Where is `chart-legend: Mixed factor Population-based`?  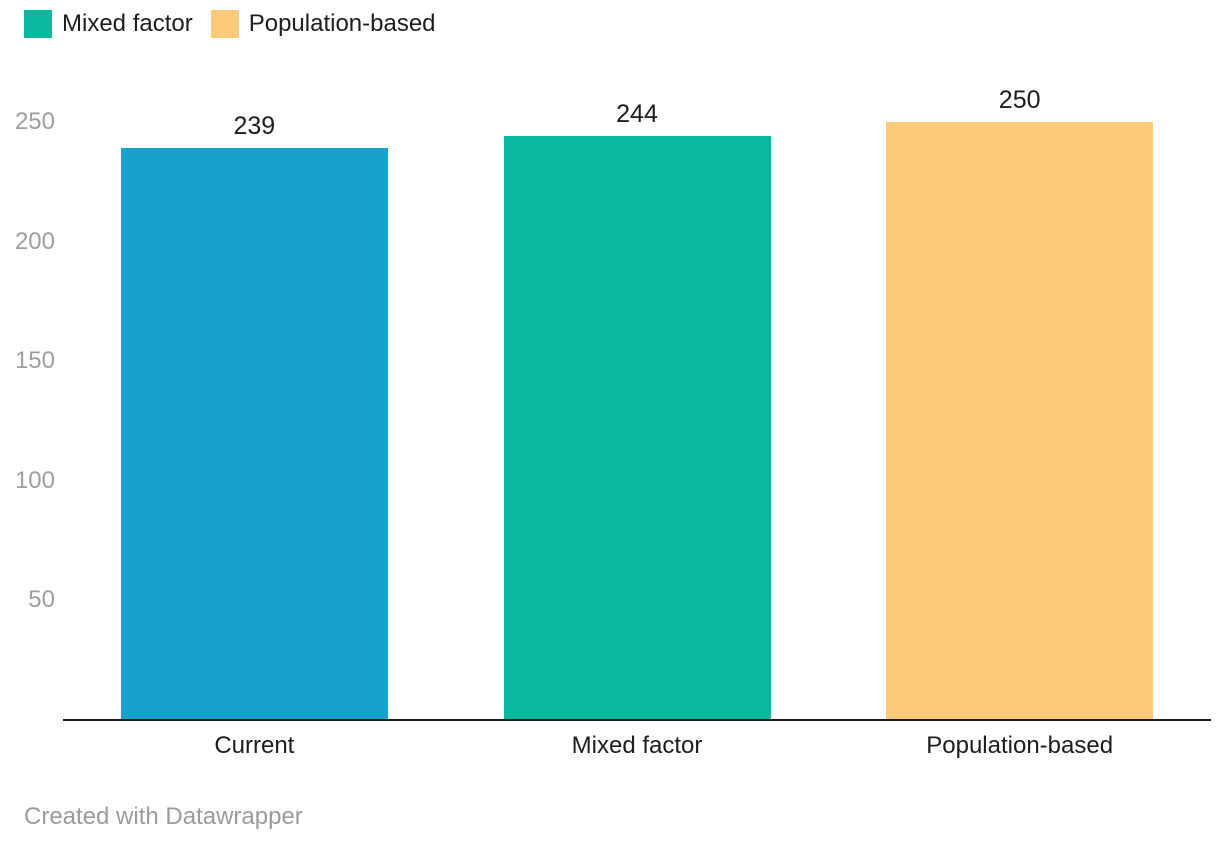
chart-legend: Mixed factor Population-based is located at coordinates (239, 24).